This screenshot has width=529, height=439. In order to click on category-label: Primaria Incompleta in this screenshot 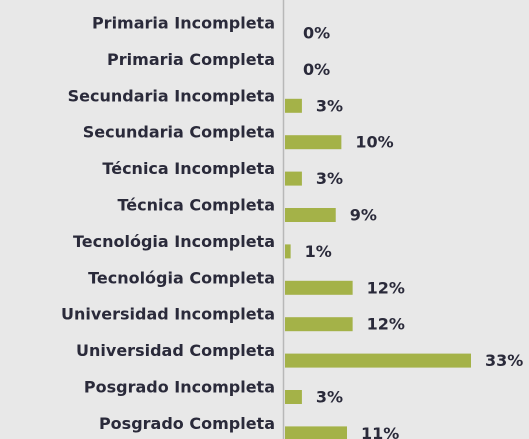, I will do `click(183, 23)`.